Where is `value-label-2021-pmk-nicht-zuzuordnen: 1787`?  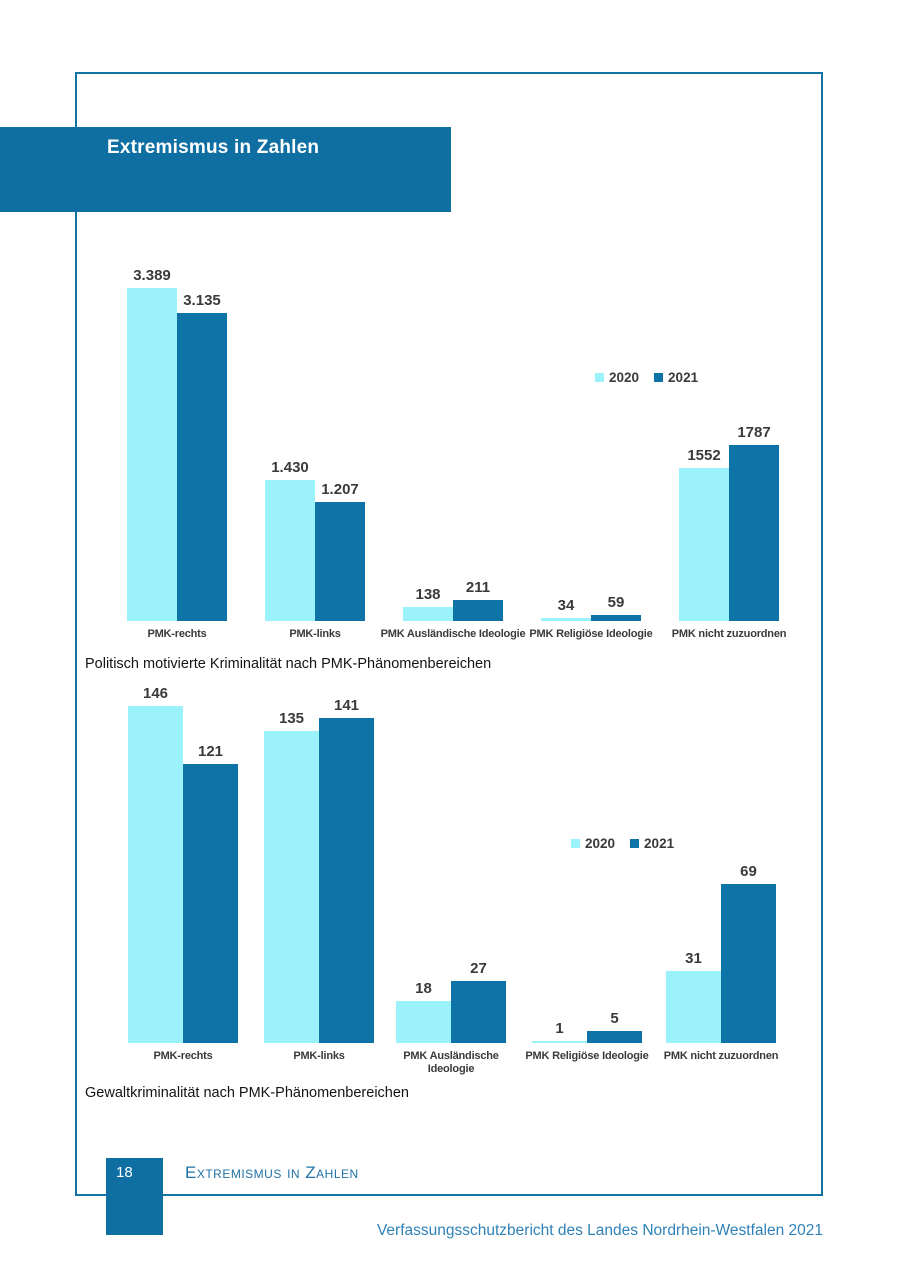 value-label-2021-pmk-nicht-zuzuordnen: 1787 is located at coordinates (754, 433).